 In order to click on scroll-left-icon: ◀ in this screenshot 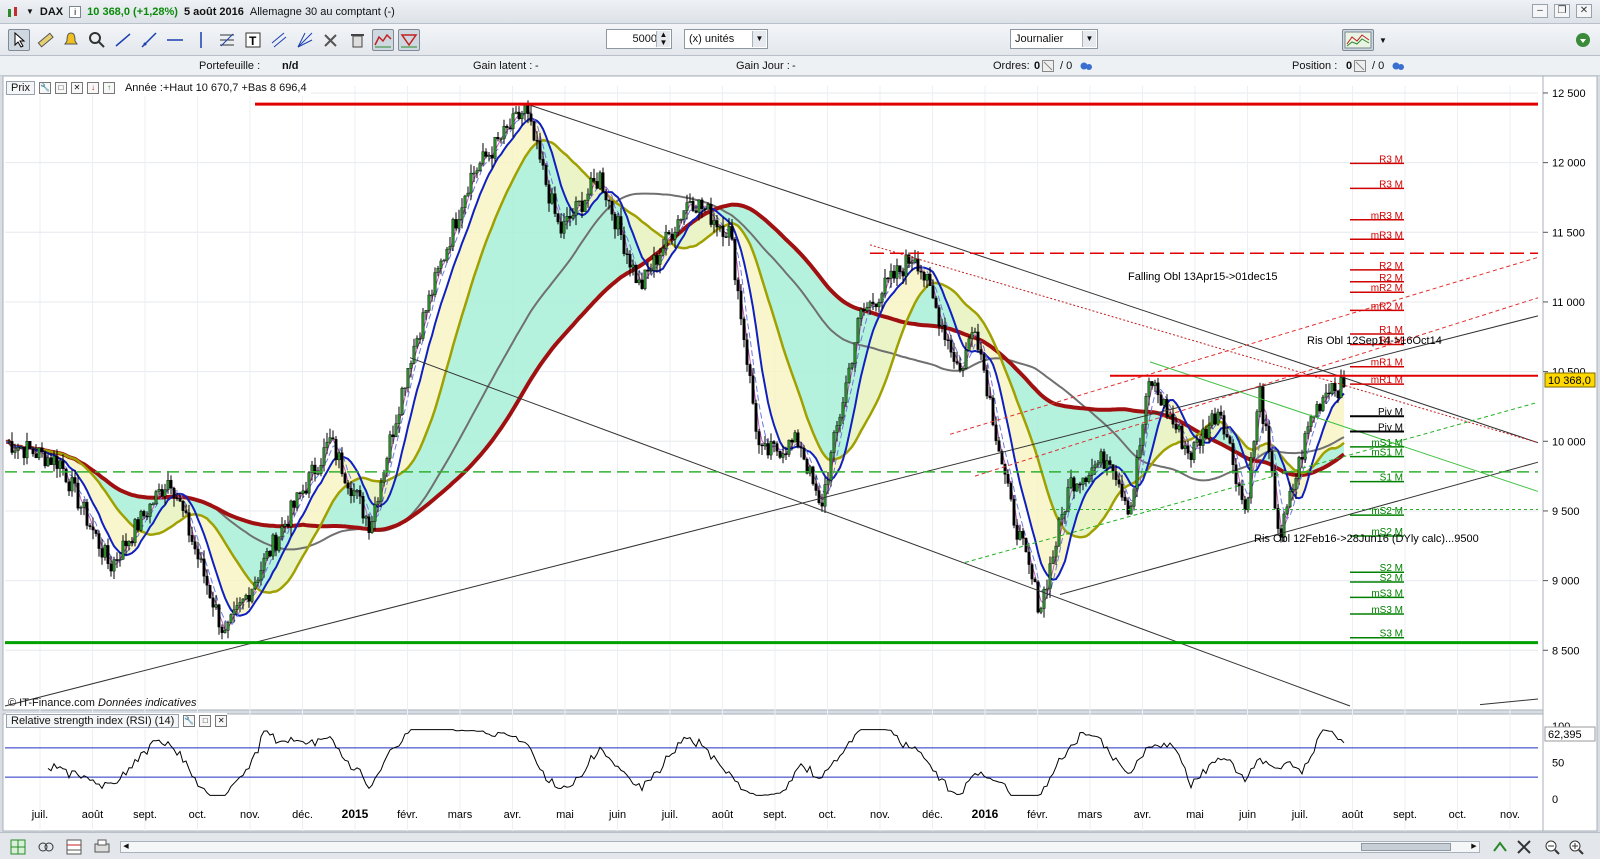, I will do `click(126, 846)`.